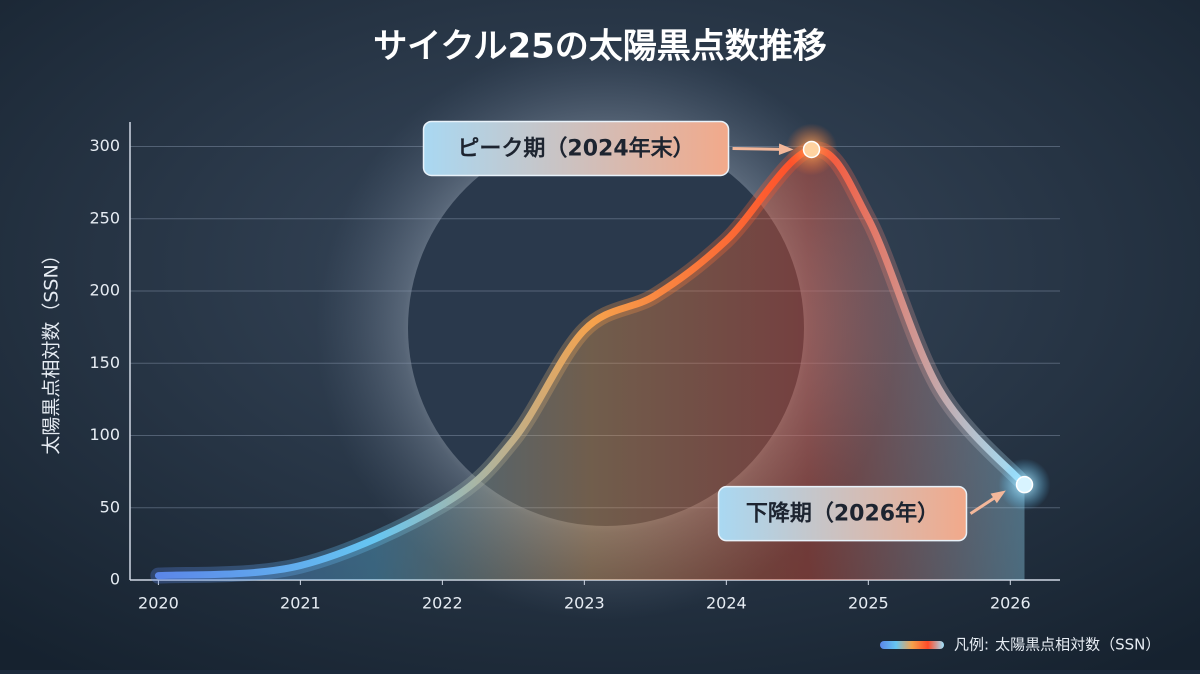 The width and height of the screenshot is (1200, 674). I want to click on annotation-text: 下降期（2026年）, so click(842, 514).